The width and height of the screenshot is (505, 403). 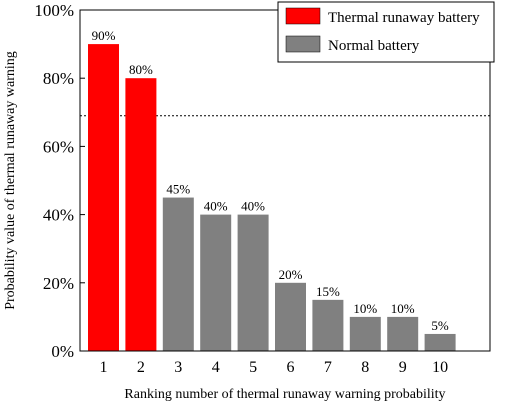 What do you see at coordinates (58, 146) in the screenshot?
I see `y-tick-label: 60%` at bounding box center [58, 146].